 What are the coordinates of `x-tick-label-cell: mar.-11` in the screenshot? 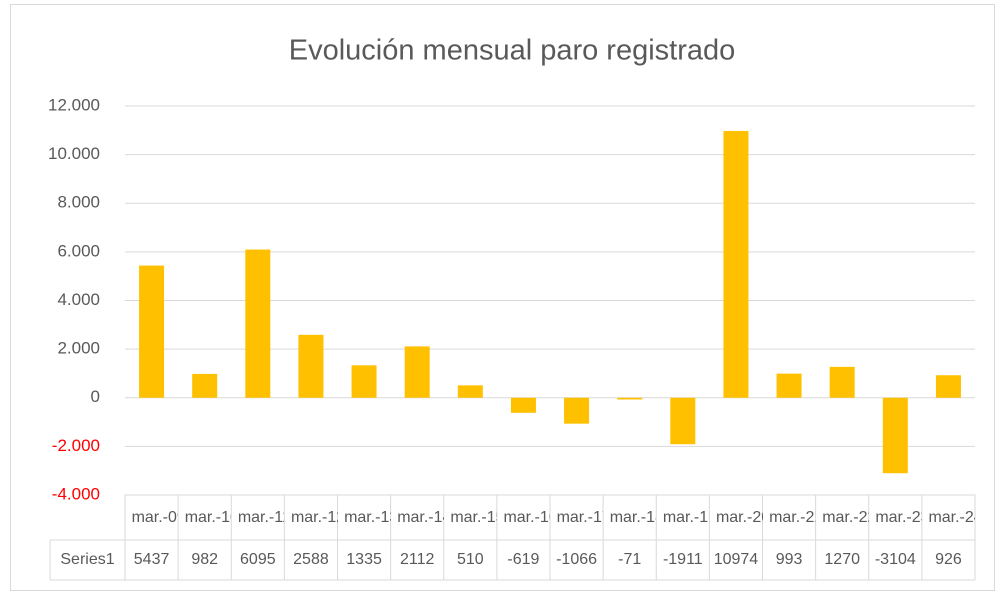 It's located at (261, 517).